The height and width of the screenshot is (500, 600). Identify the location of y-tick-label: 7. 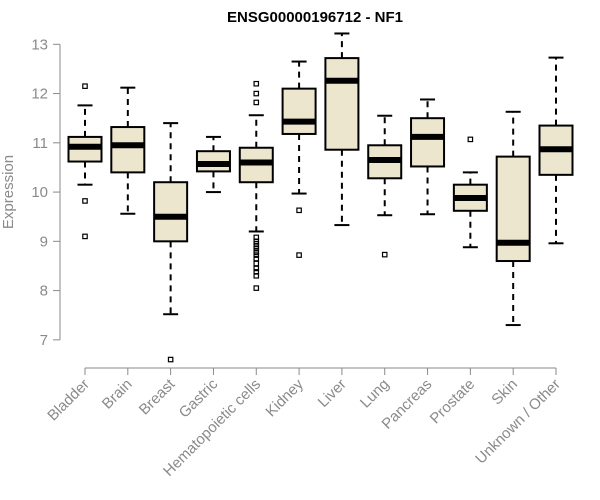
(44, 340).